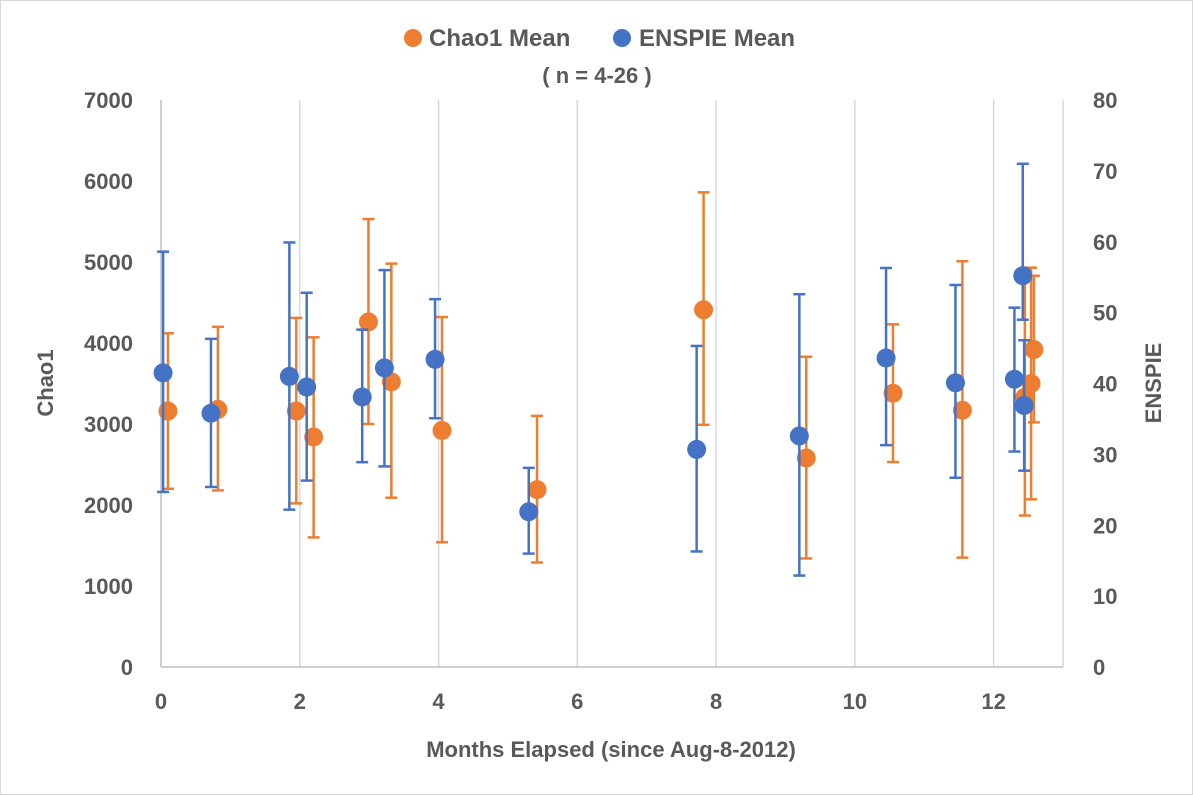  Describe the element at coordinates (577, 701) in the screenshot. I see `x-tick-label: 6` at that location.